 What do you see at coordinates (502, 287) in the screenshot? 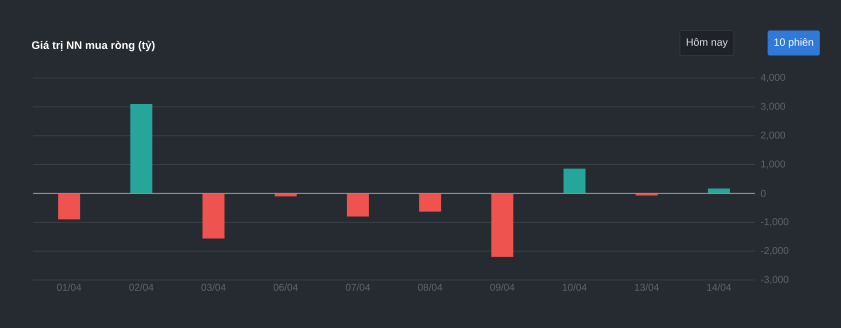
I see `x-tick-label: 09/04` at bounding box center [502, 287].